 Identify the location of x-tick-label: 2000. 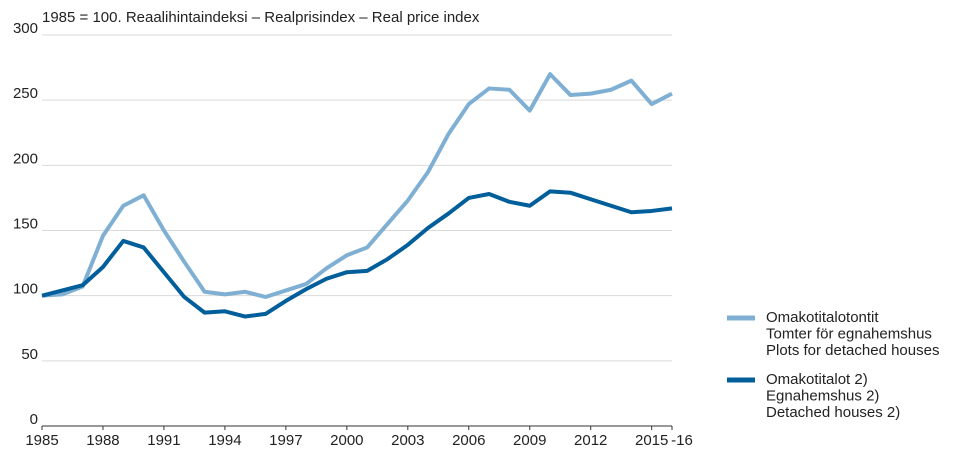
(346, 440).